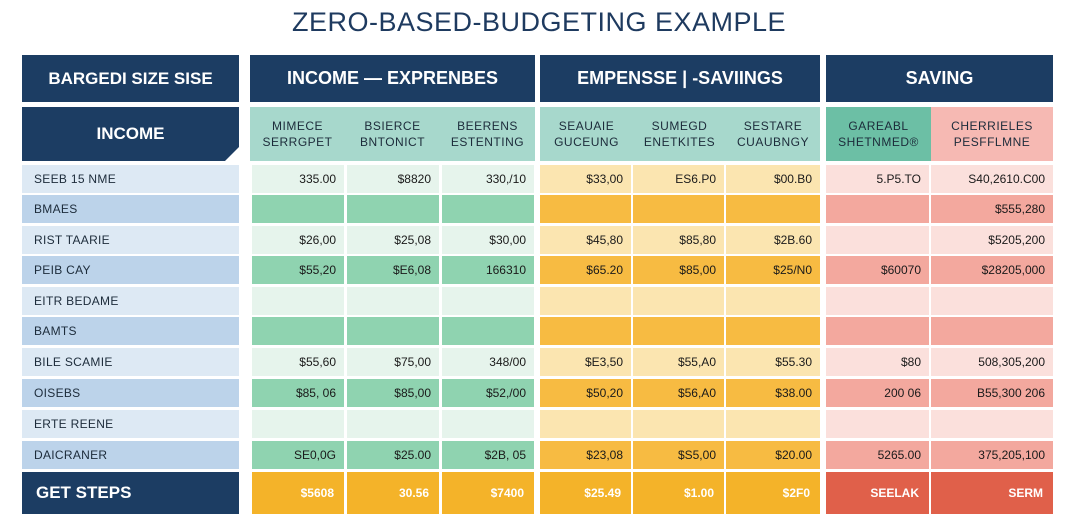 This screenshot has width=1078, height=516. Describe the element at coordinates (773, 393) in the screenshot. I see `table-cell: $38.00` at that location.